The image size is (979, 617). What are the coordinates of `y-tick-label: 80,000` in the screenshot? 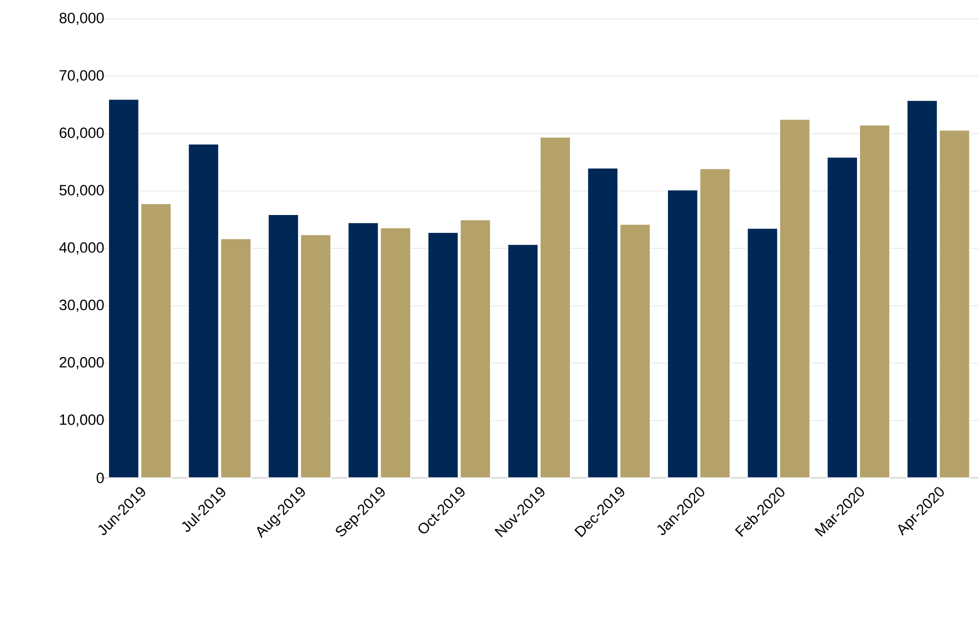 It's located at (82, 18).